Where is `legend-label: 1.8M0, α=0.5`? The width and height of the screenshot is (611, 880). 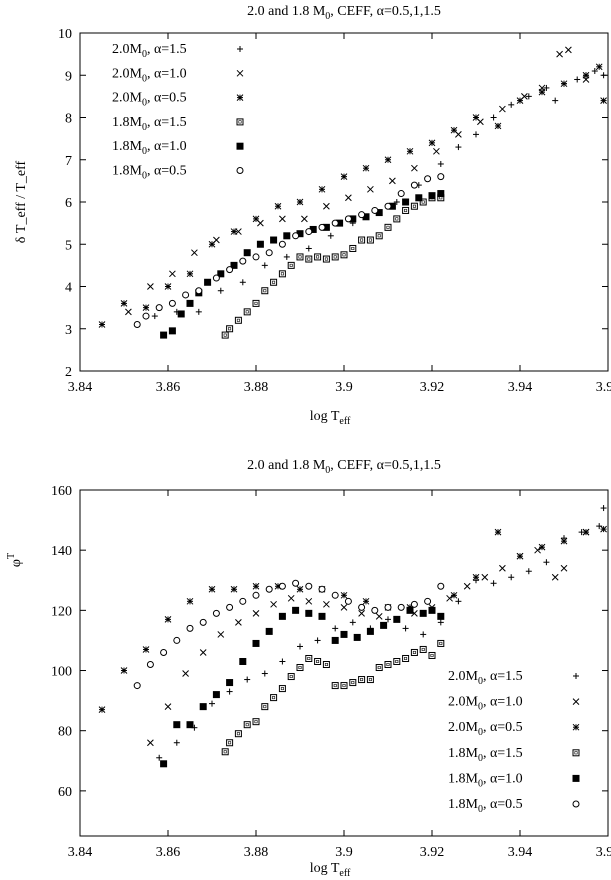 legend-label: 1.8M0, α=0.5 is located at coordinates (149, 173).